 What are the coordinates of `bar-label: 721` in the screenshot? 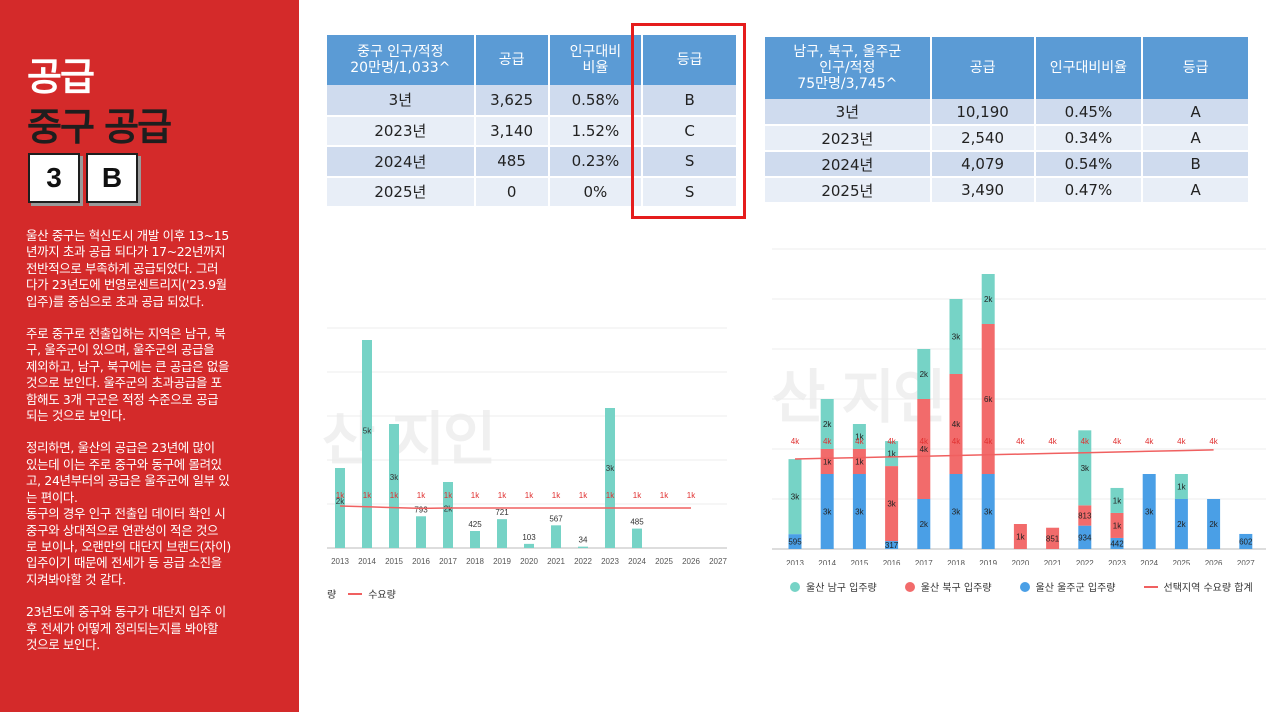 It's located at (502, 512).